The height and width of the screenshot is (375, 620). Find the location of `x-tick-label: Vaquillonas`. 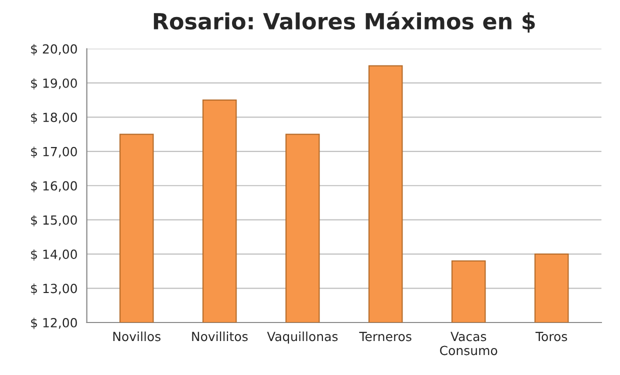

x-tick-label: Vaquillonas is located at coordinates (302, 338).